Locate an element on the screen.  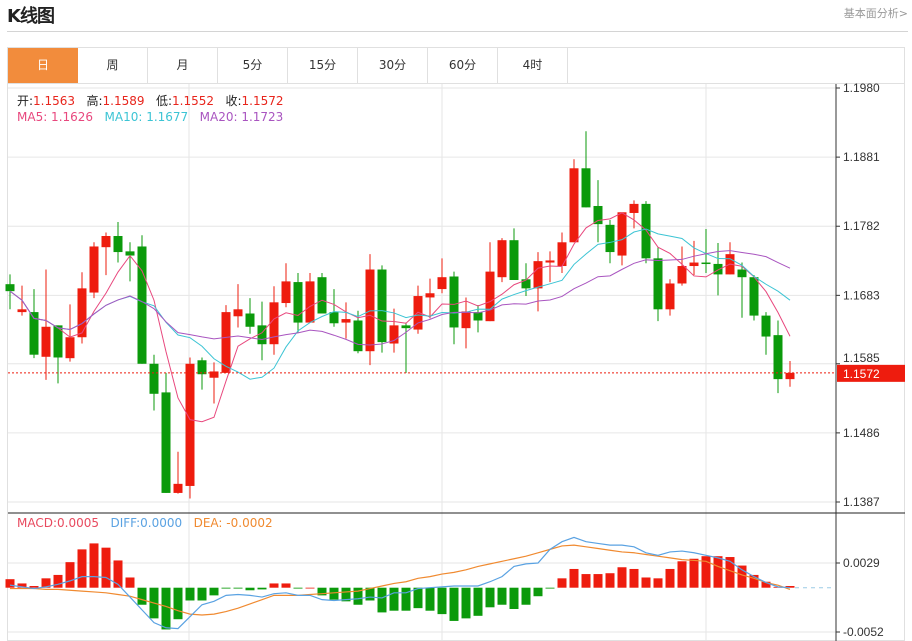
tab-5min: 5分 is located at coordinates (253, 65).